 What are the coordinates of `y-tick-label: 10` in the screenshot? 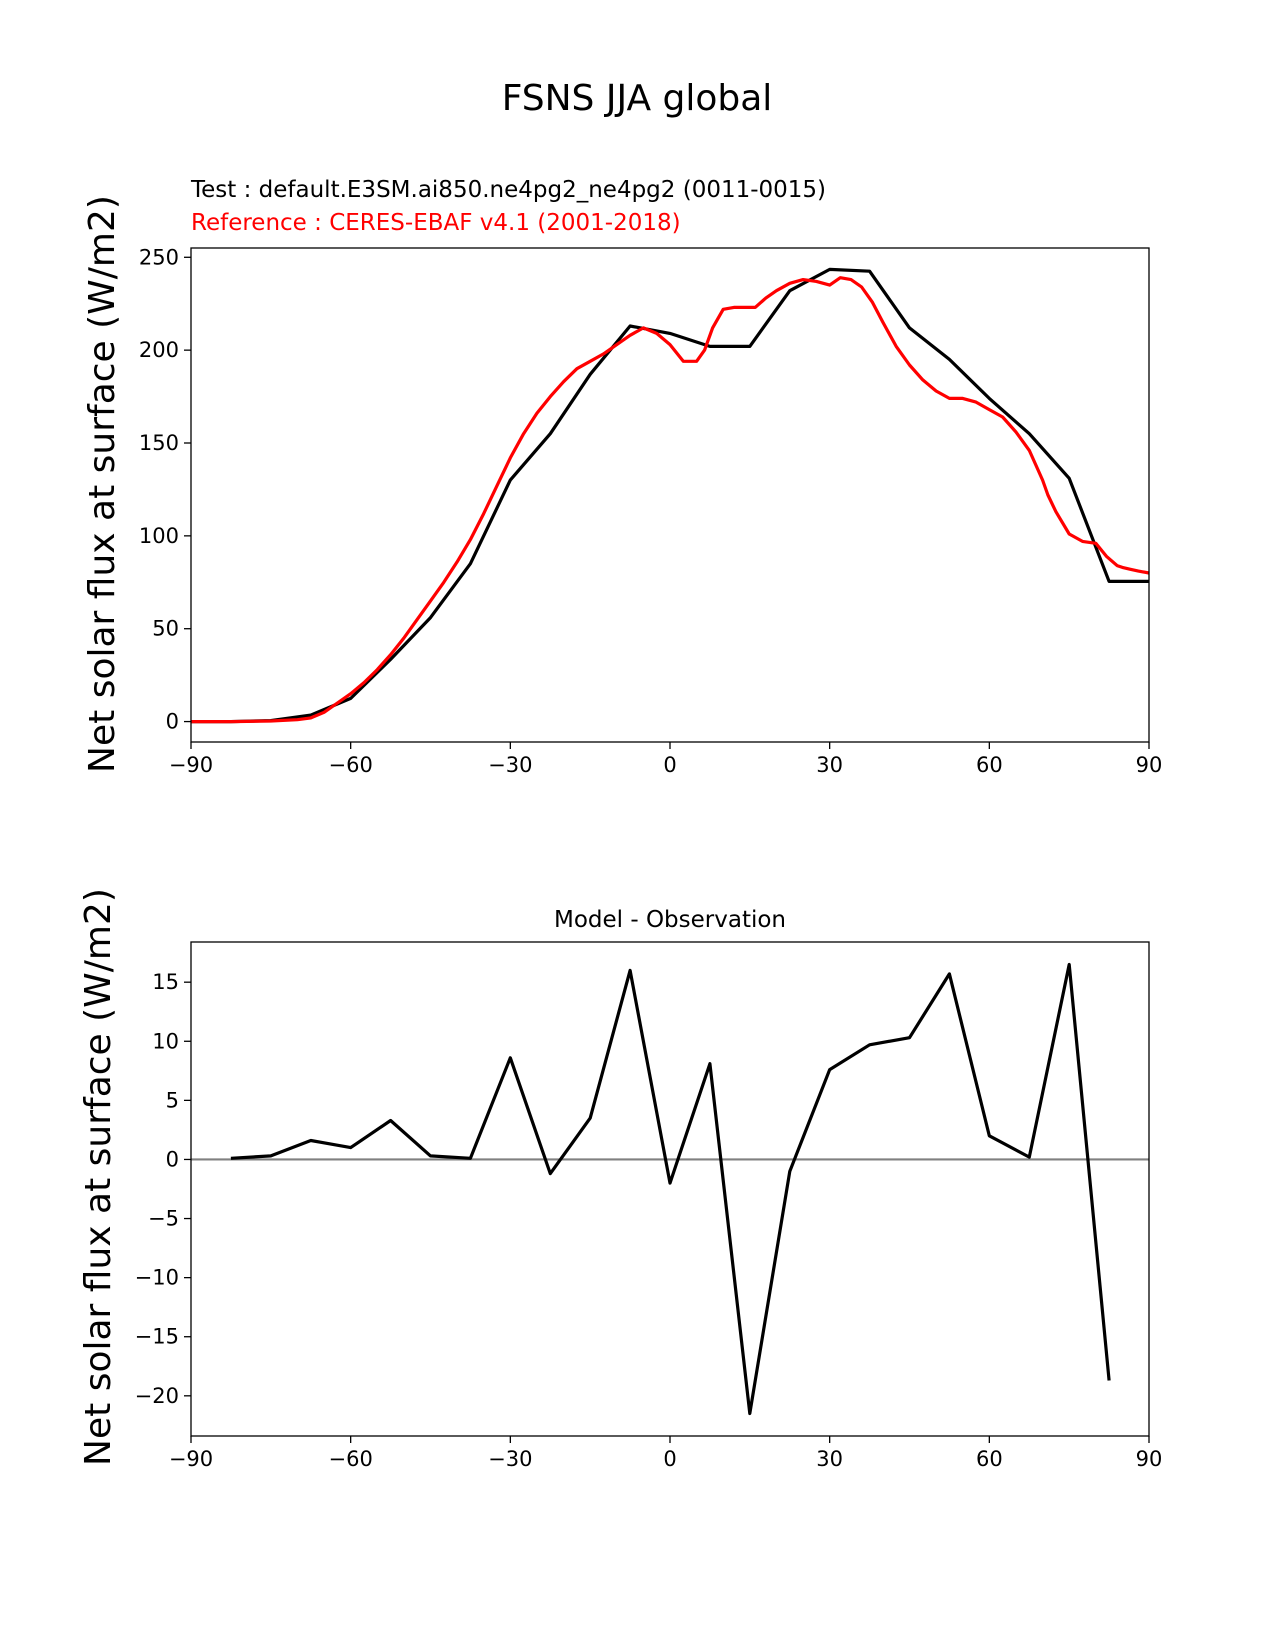 It's located at (165, 1041).